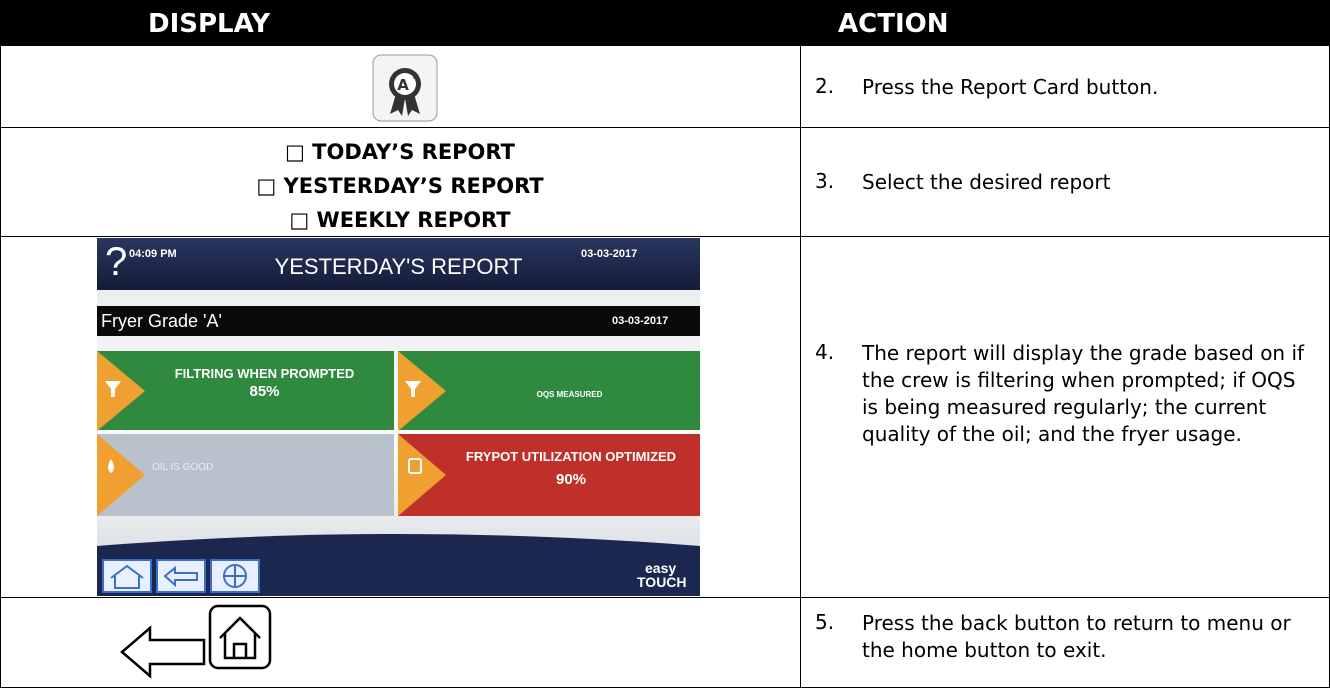 This screenshot has width=1330, height=688. Describe the element at coordinates (183, 467) in the screenshot. I see `tile-label: OIL IS GOOD` at that location.